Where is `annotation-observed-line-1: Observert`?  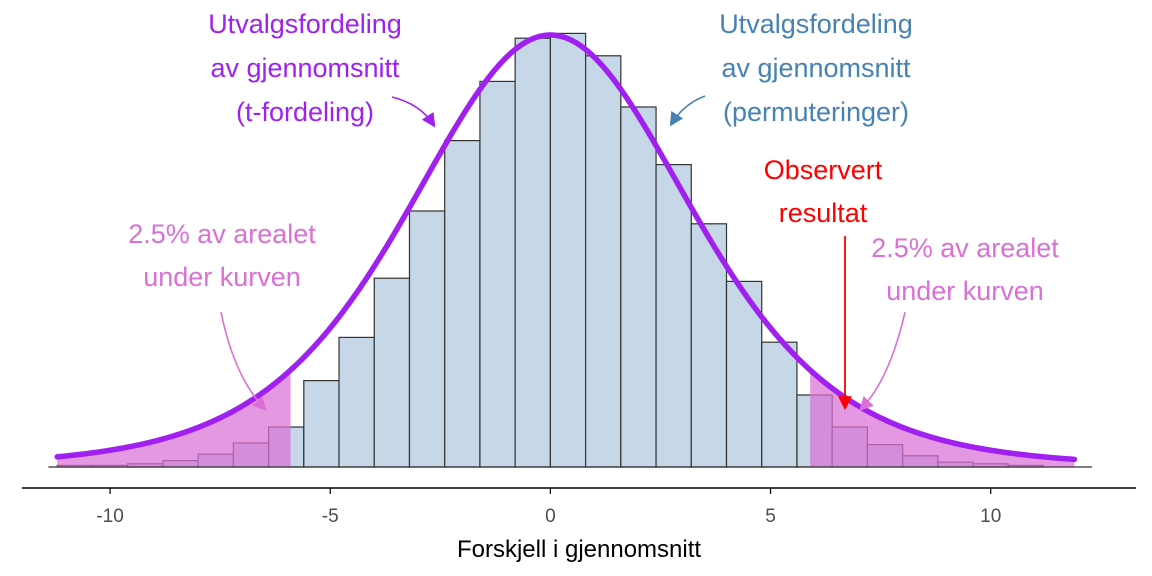
annotation-observed-line-1: Observert is located at coordinates (823, 170).